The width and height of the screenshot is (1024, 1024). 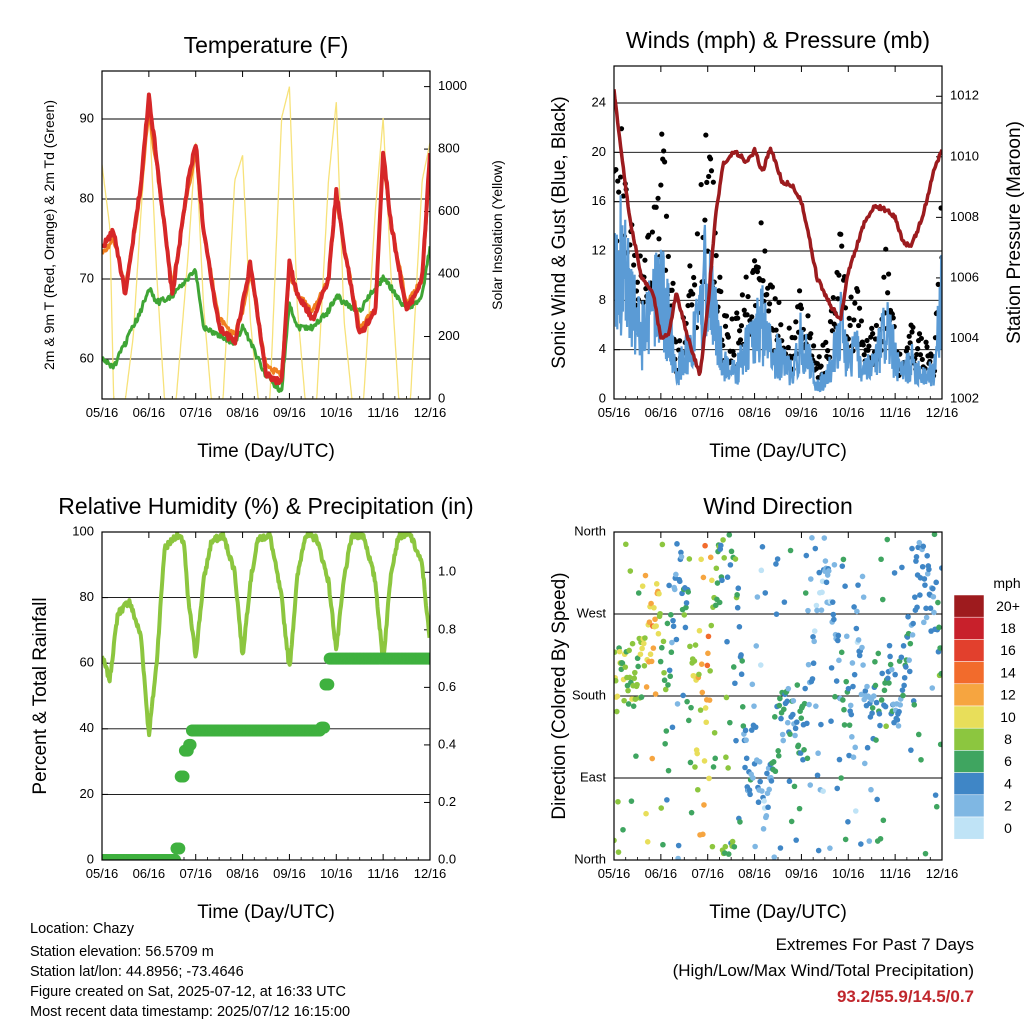 I want to click on y2-tick-label: 600, so click(x=449, y=210).